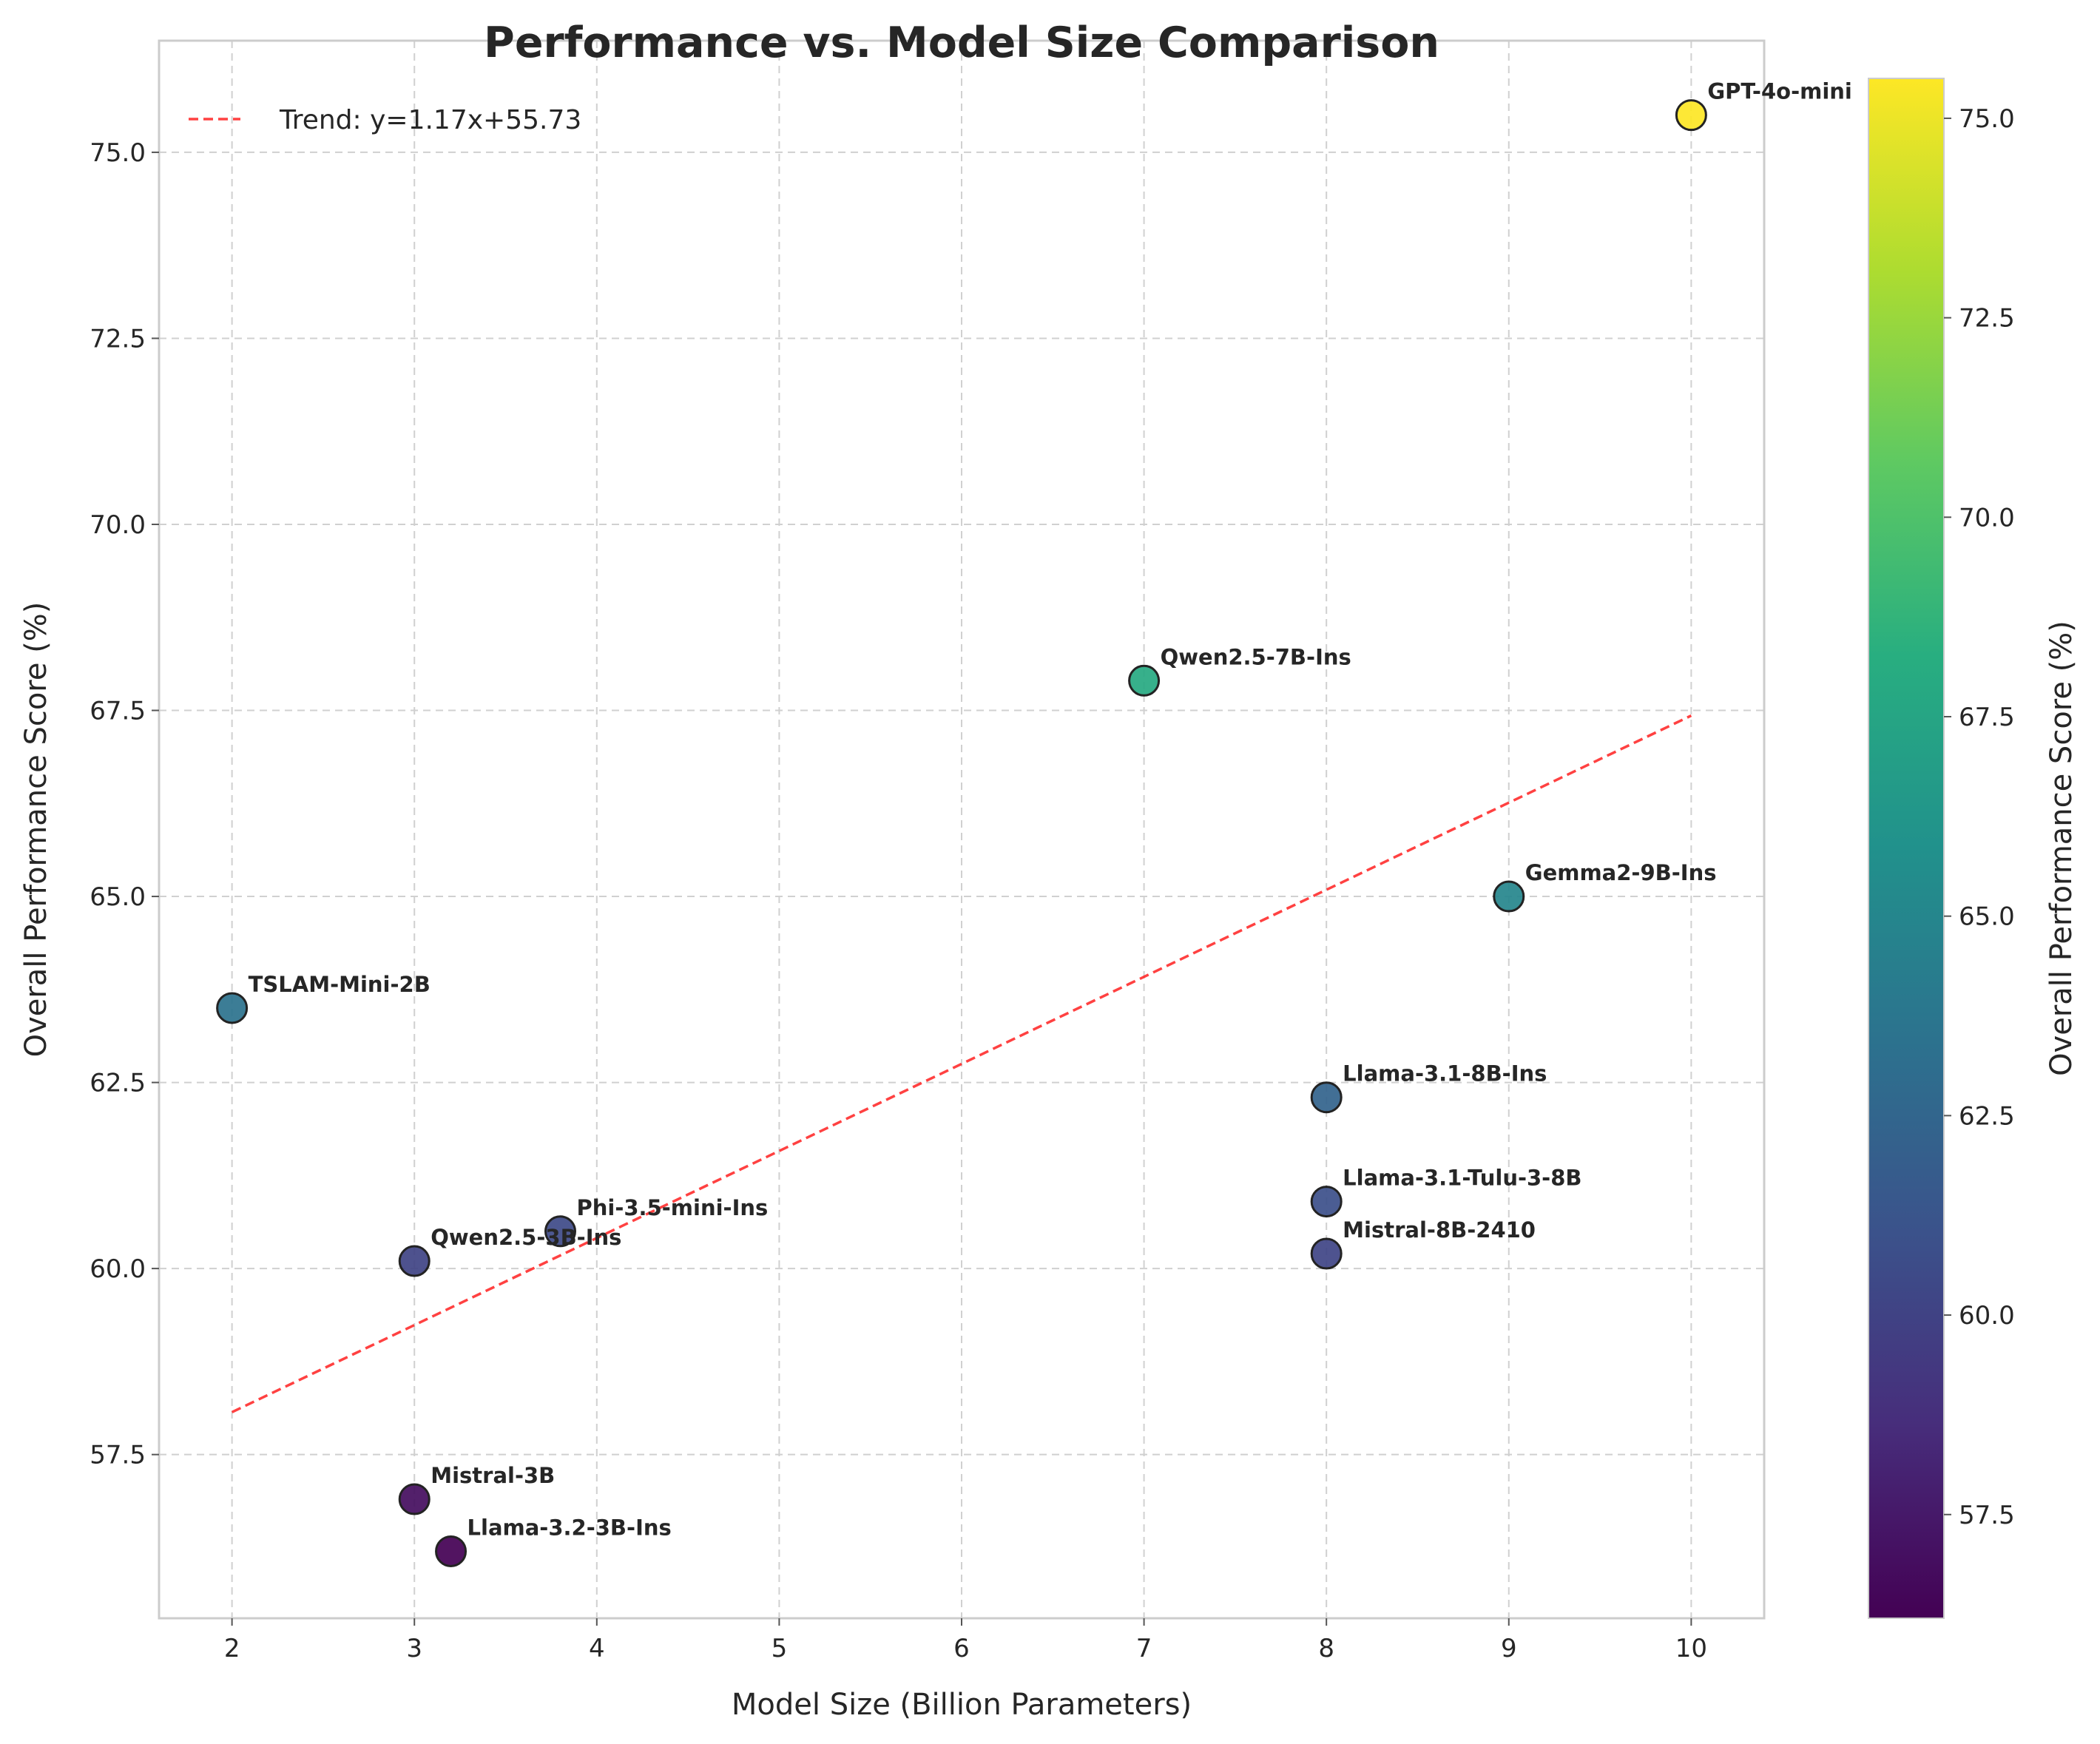  What do you see at coordinates (780, 1648) in the screenshot?
I see `x-tick-label: 5` at bounding box center [780, 1648].